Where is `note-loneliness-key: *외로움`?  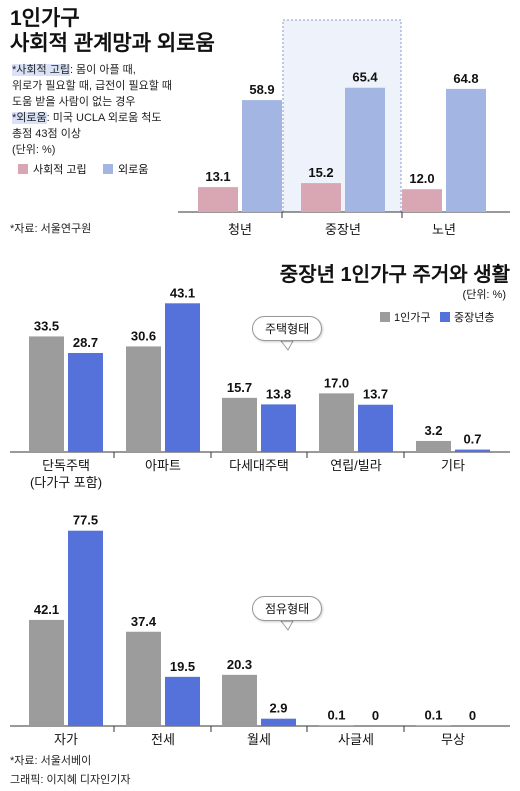
note-loneliness-key: *외로움 is located at coordinates (29, 118).